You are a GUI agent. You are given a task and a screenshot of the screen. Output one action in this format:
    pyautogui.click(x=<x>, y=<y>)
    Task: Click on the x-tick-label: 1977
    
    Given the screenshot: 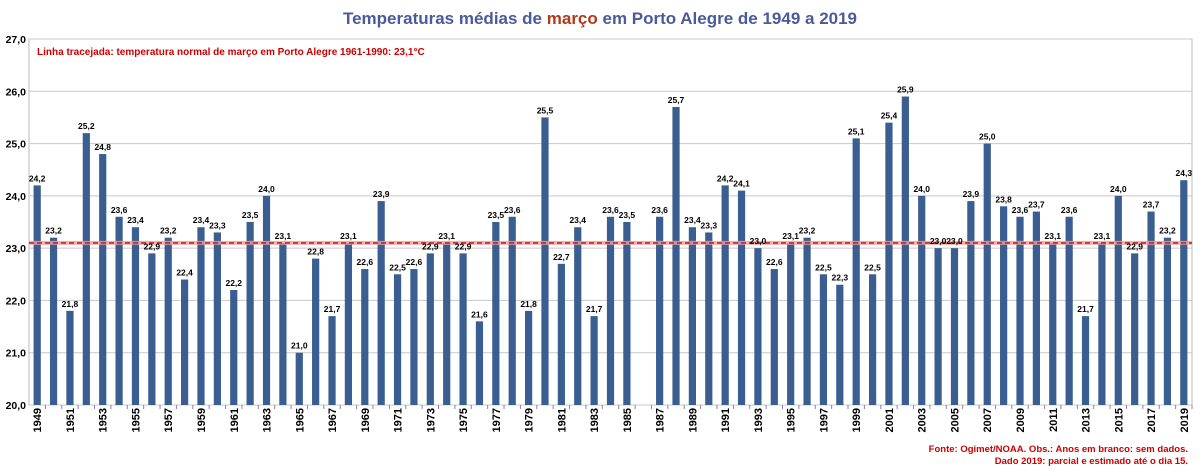 What is the action you would take?
    pyautogui.click(x=497, y=420)
    